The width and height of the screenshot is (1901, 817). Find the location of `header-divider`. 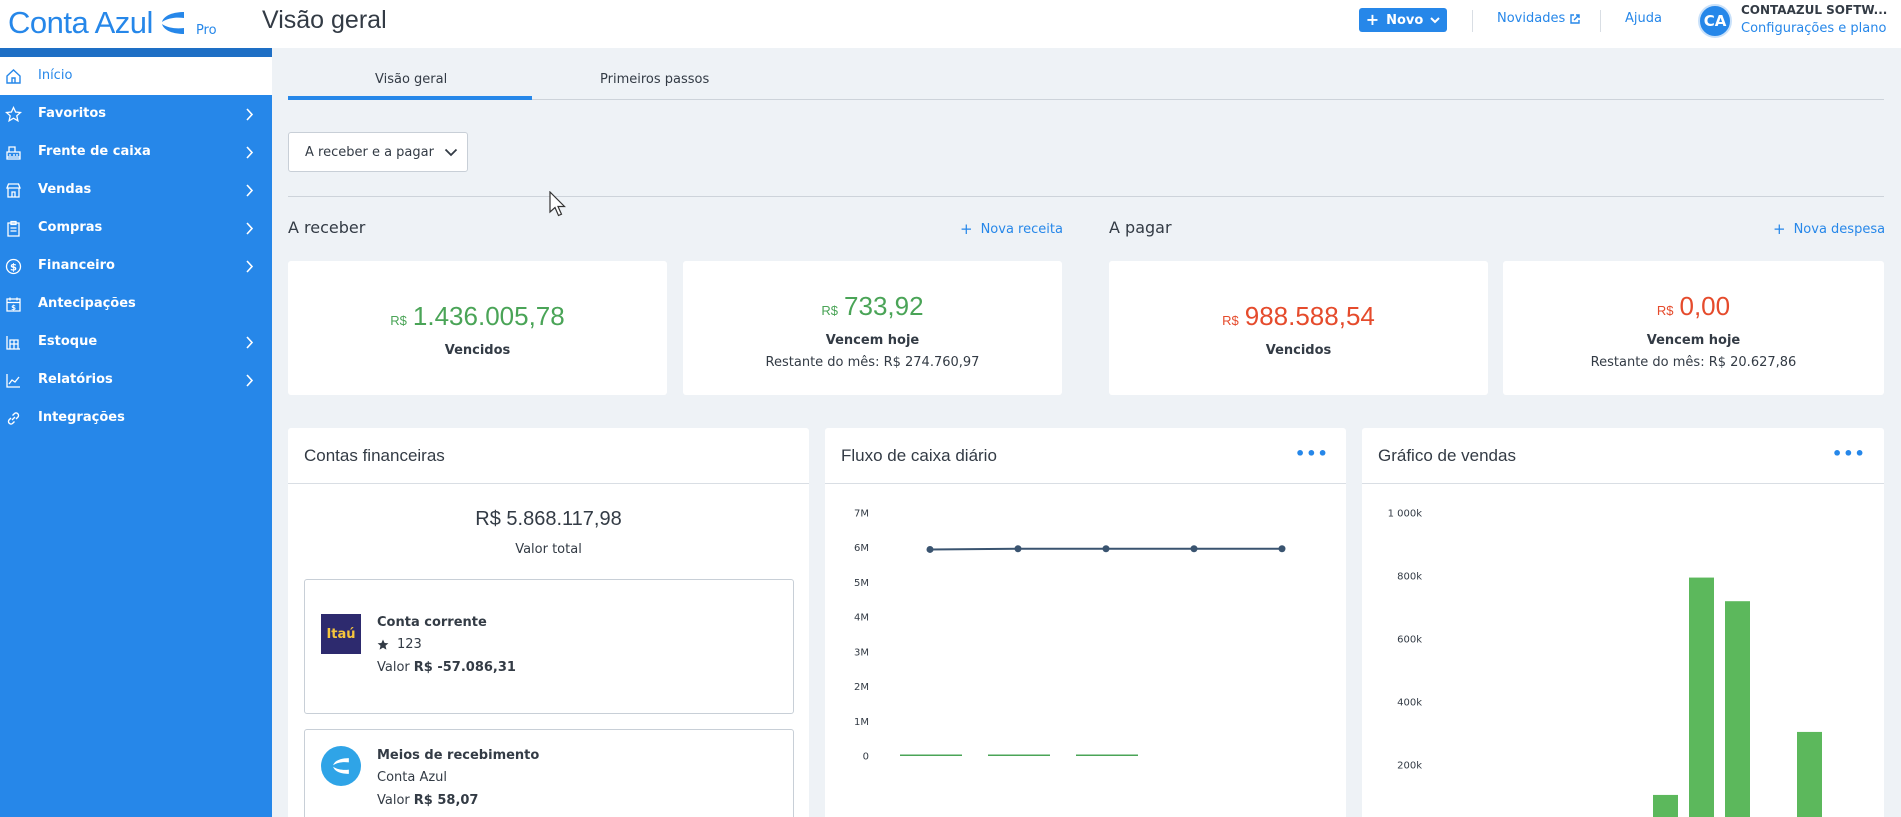

header-divider is located at coordinates (1600, 21).